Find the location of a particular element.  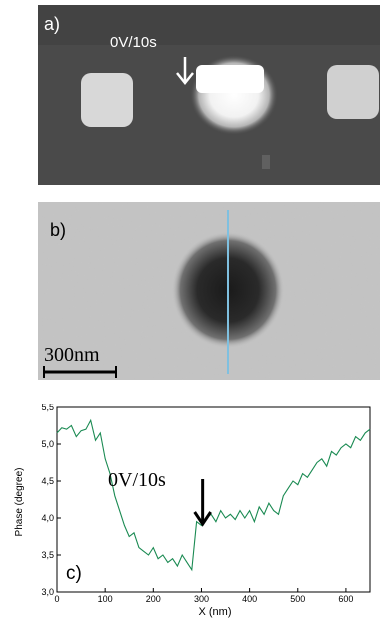

y-tick-label: 5,0 is located at coordinates (47, 444).